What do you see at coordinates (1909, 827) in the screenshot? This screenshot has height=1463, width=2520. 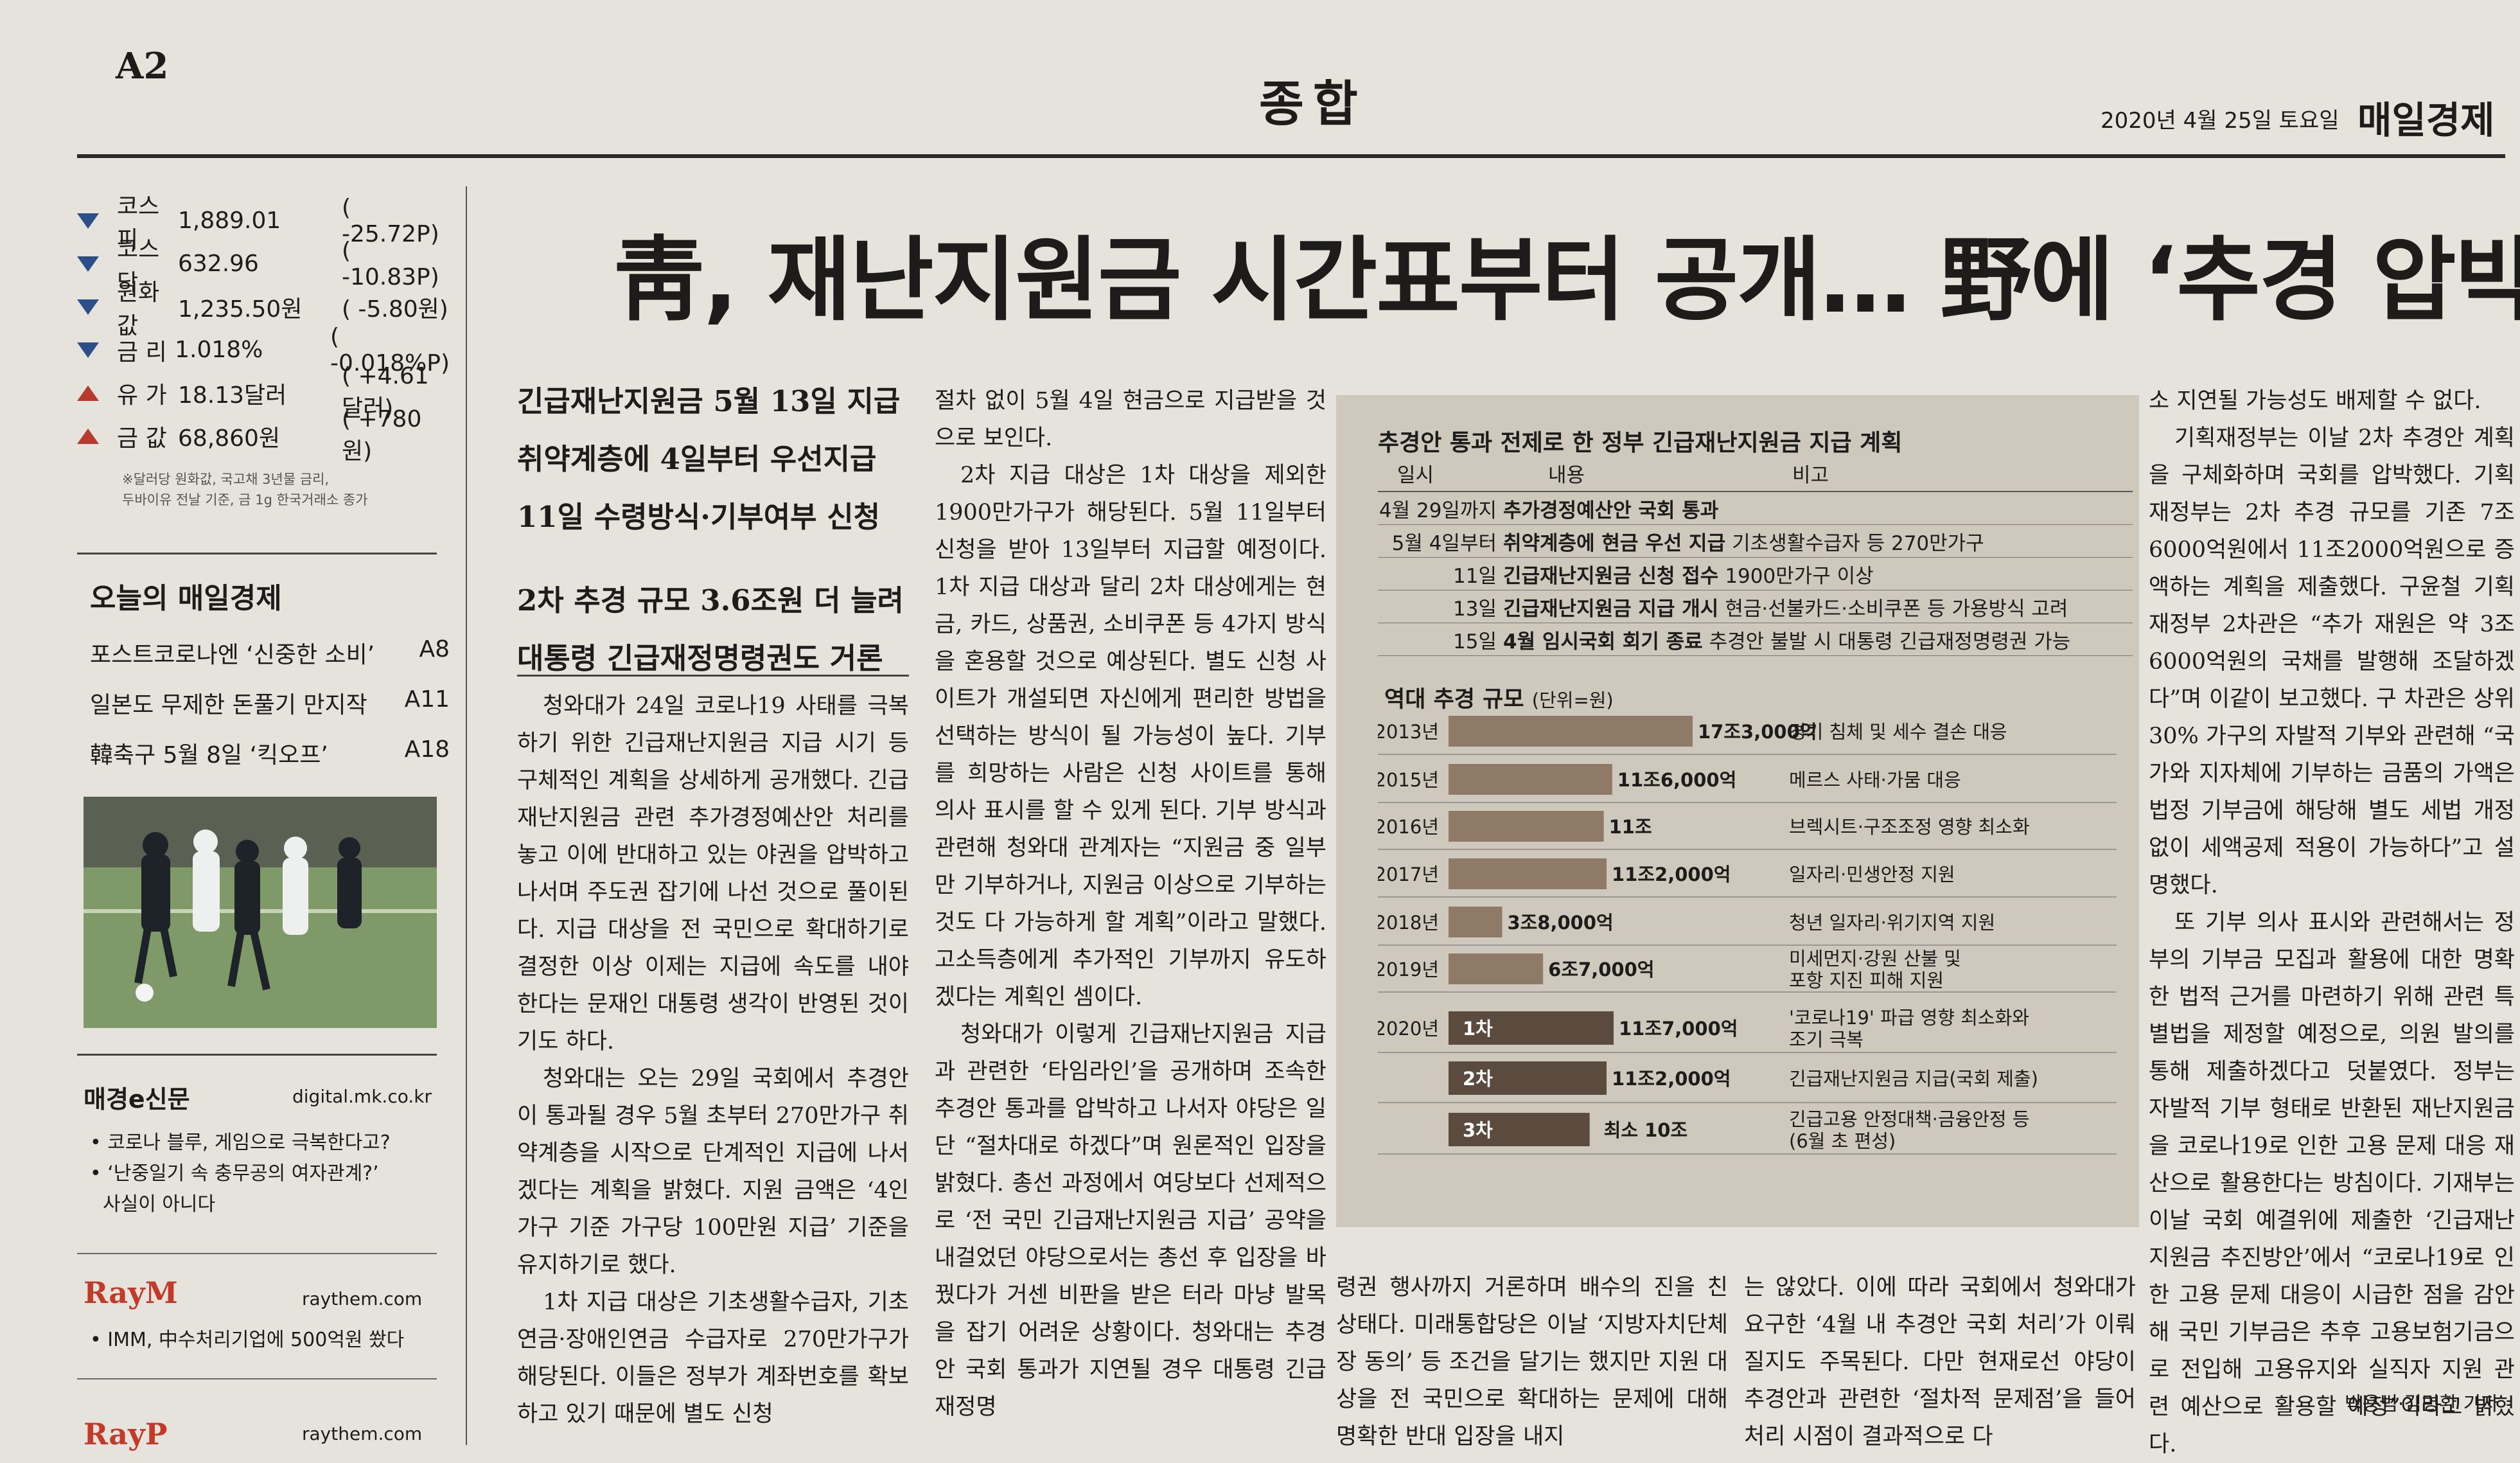 I see `chart-note: 브렉시트·구조조정 영향 최소화` at bounding box center [1909, 827].